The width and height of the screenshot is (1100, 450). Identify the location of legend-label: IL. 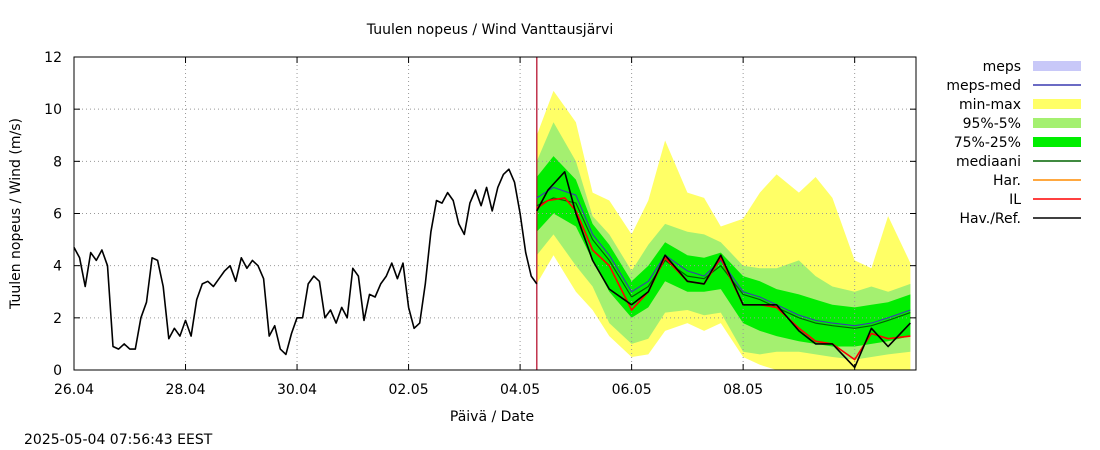
(1015, 200).